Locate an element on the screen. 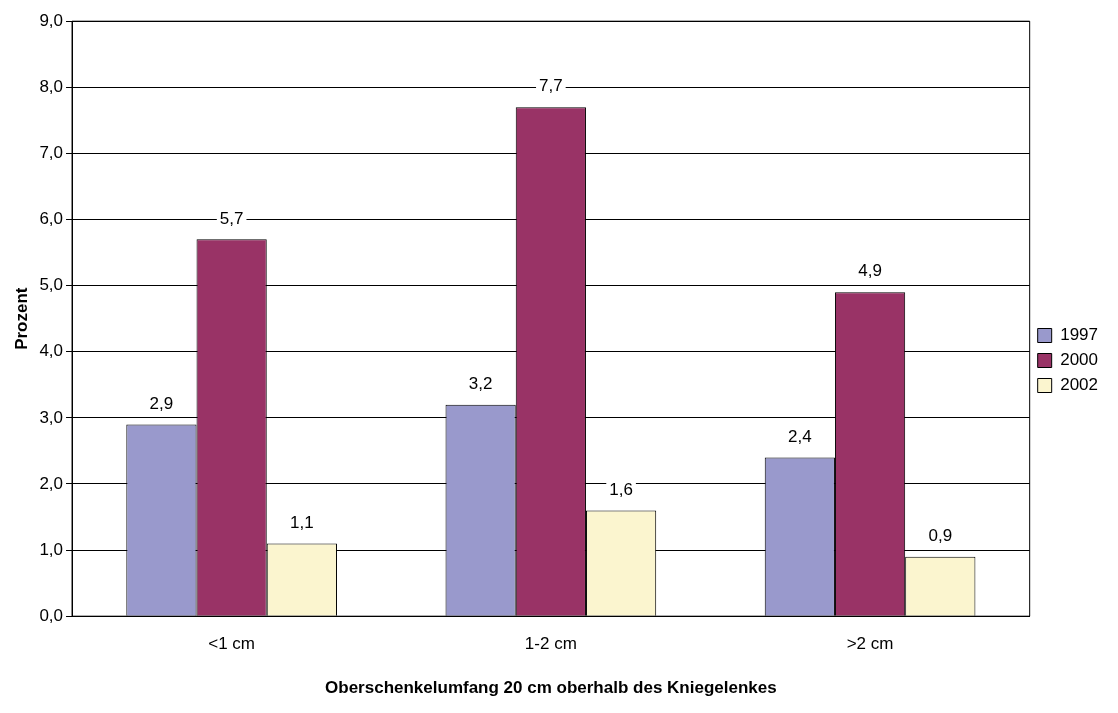 This screenshot has width=1118, height=713. data-label: 1,6 is located at coordinates (621, 489).